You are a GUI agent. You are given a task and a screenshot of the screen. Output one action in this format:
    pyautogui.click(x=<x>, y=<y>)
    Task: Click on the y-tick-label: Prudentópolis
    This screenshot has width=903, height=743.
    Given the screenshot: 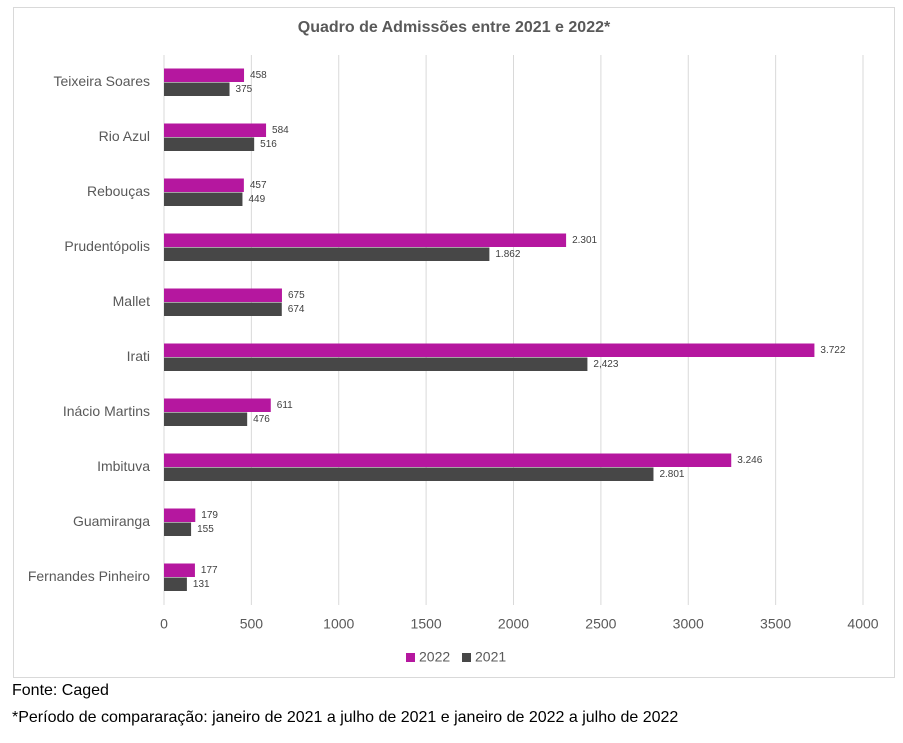 What is the action you would take?
    pyautogui.click(x=107, y=246)
    